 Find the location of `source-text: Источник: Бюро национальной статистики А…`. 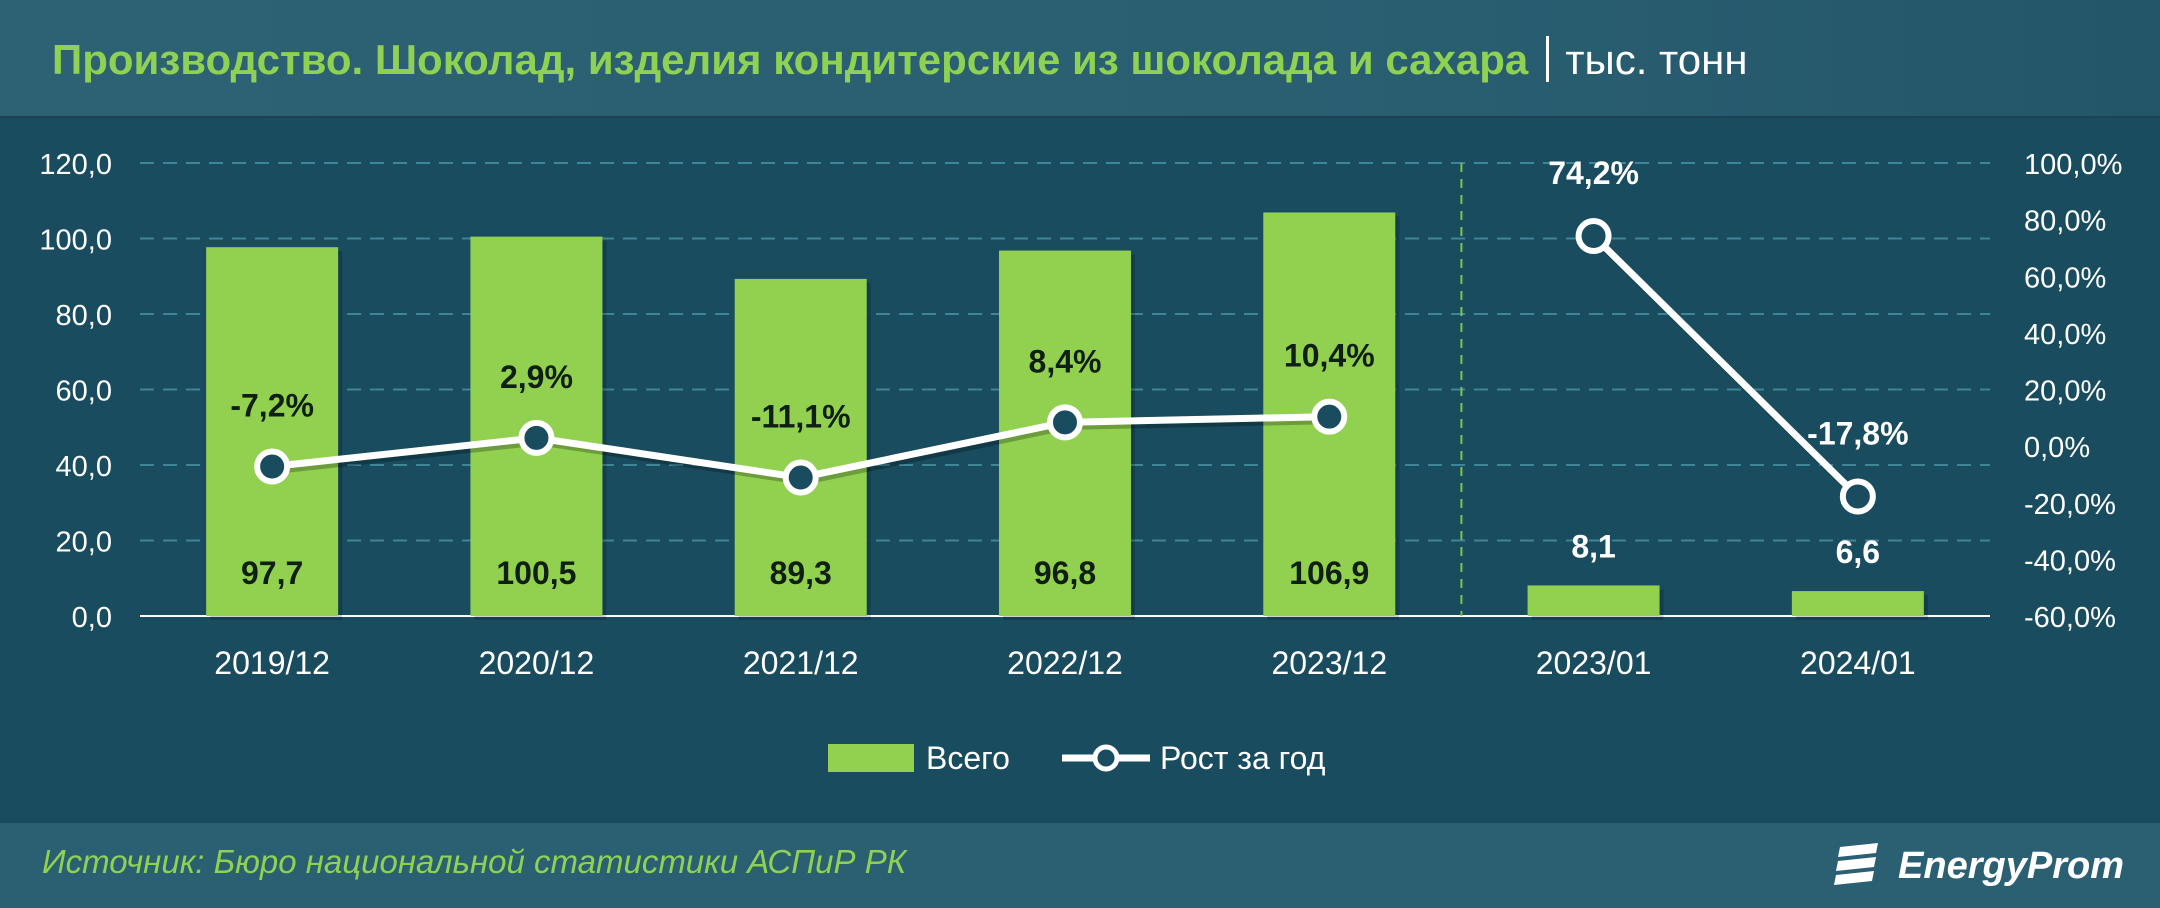

source-text: Источник: Бюро национальной статистики А… is located at coordinates (474, 861).